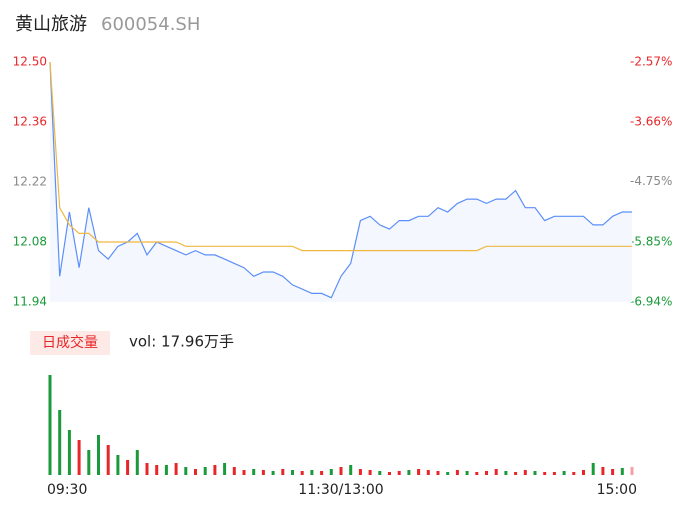 This screenshot has height=524, width=686. I want to click on volume-label-box, so click(70, 343).